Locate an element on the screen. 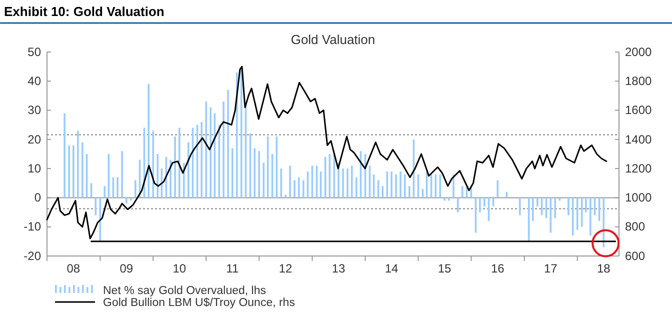  x-tick-label: 09 is located at coordinates (127, 269).